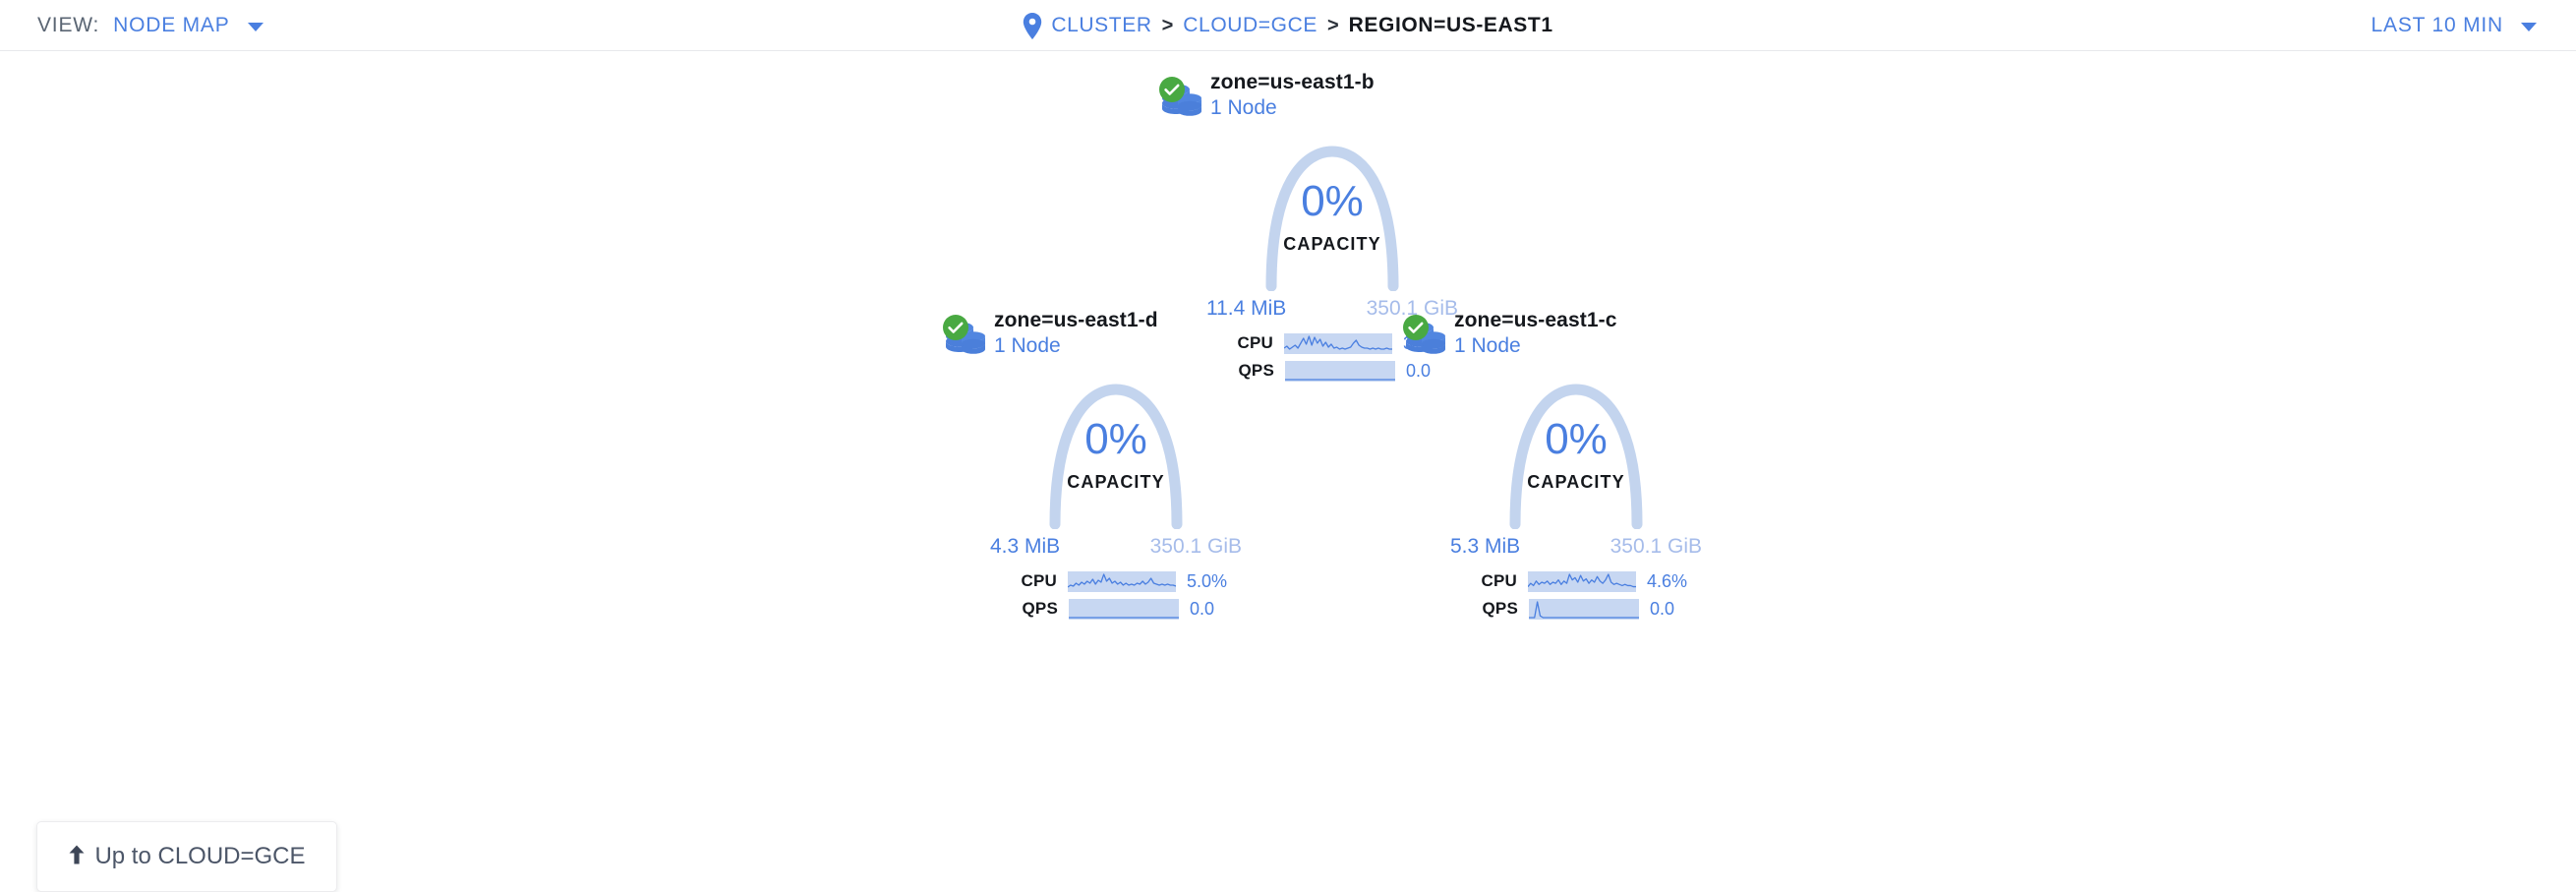 The image size is (2576, 892). I want to click on time-range-value: LAST 10 MIN, so click(2437, 25).